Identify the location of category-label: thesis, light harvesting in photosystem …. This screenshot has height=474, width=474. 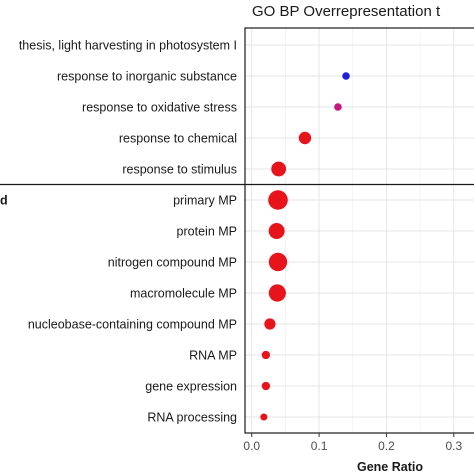
(128, 46).